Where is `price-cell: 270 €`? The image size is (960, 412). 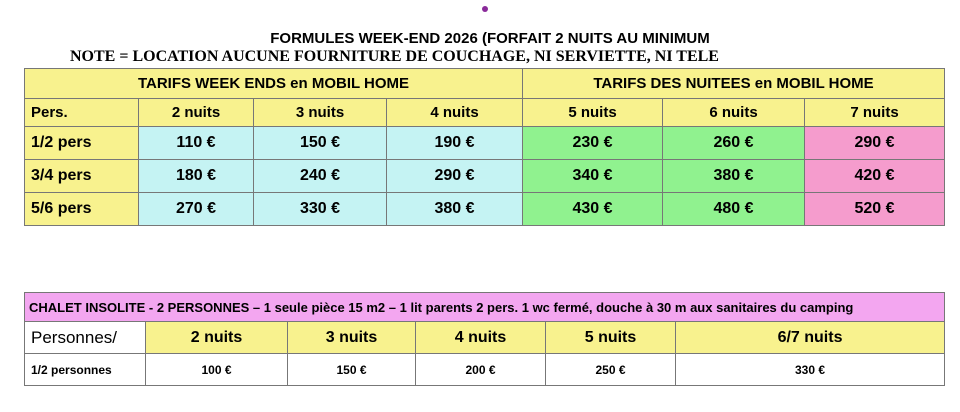
price-cell: 270 € is located at coordinates (196, 209).